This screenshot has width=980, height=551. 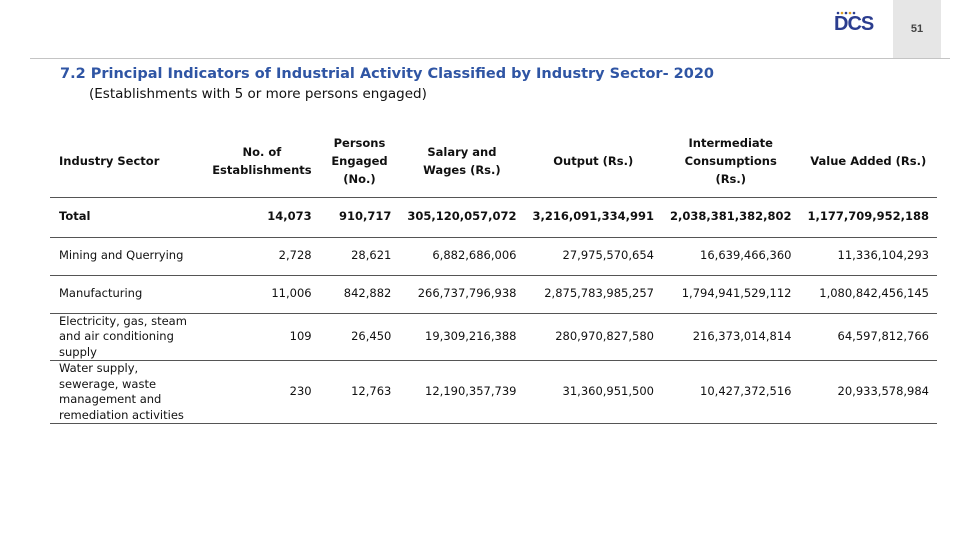 I want to click on cell-salary: 266,737,796,938, so click(x=462, y=294).